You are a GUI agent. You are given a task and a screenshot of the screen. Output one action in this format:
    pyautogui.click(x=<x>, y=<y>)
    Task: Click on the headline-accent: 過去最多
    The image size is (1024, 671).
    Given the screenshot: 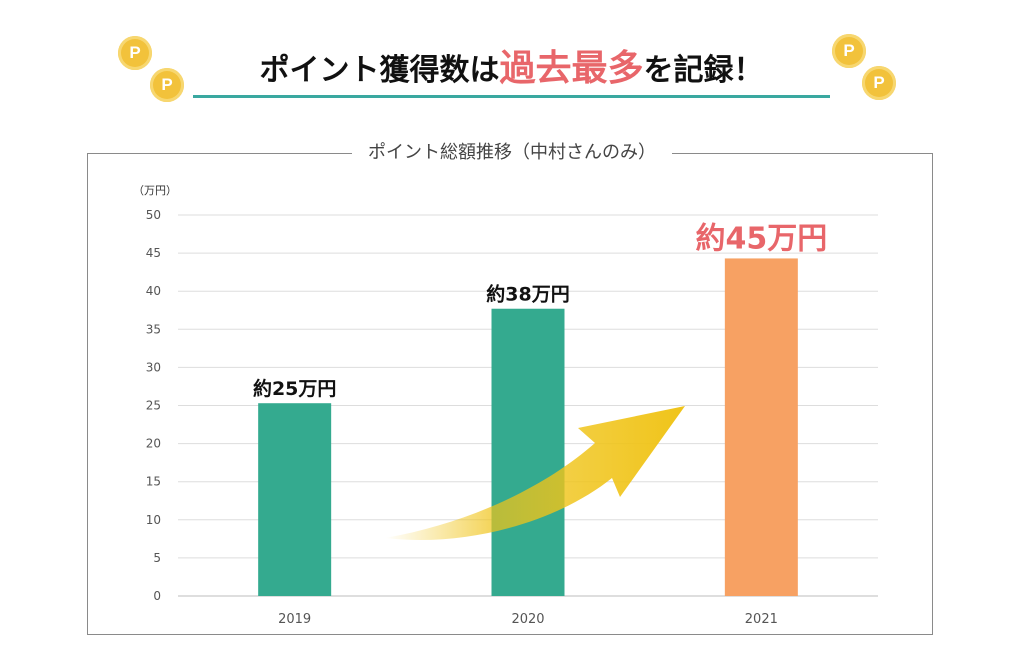 What is the action you would take?
    pyautogui.click(x=571, y=68)
    